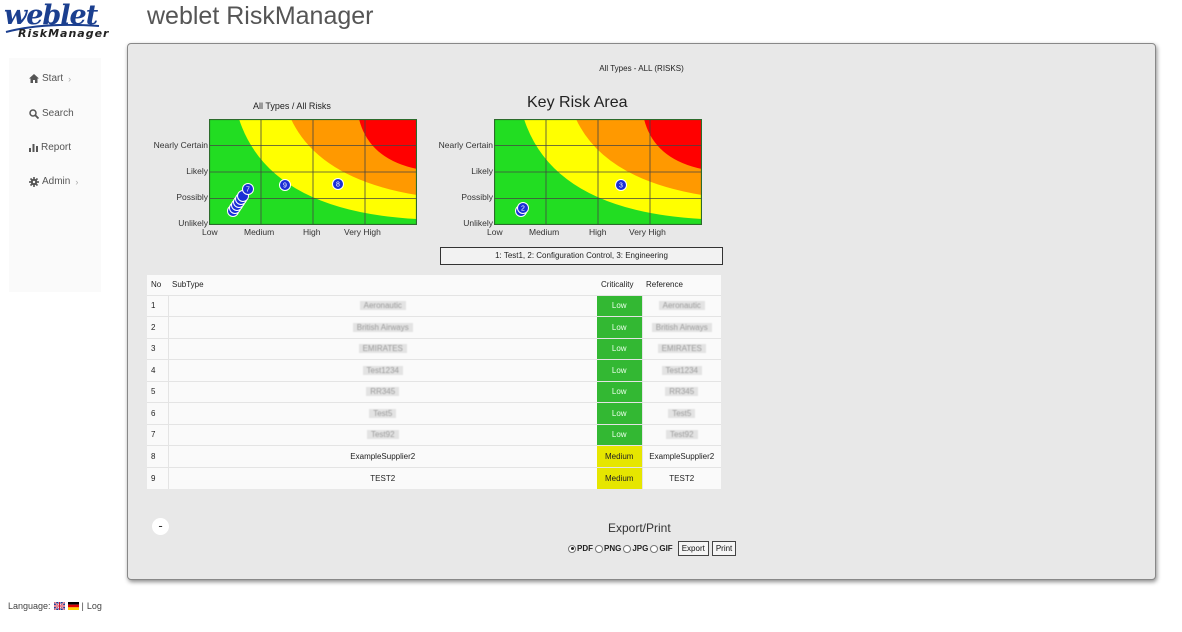  Describe the element at coordinates (598, 172) in the screenshot. I see `risk-matrix-right: 2 3` at that location.